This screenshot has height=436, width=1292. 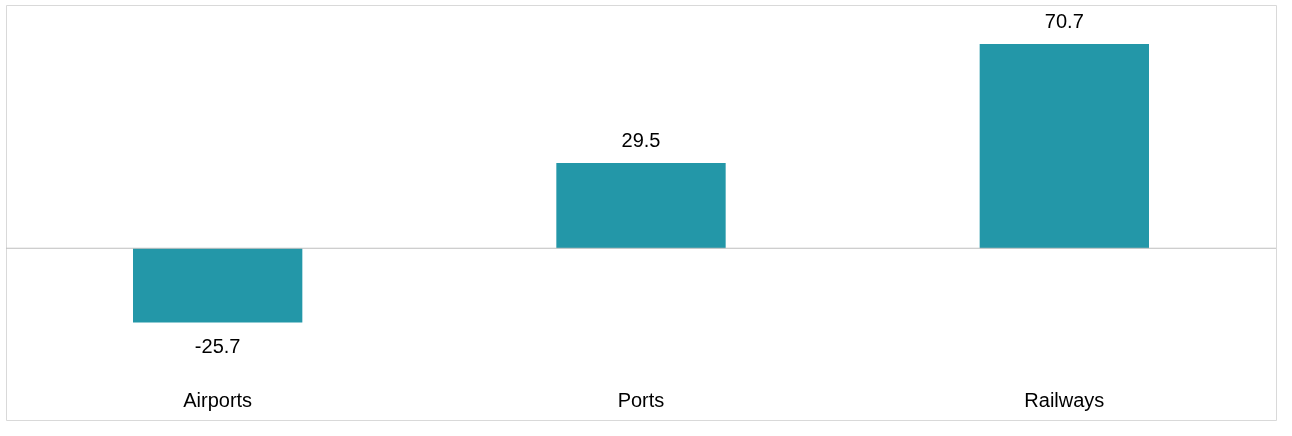 I want to click on data-label: 29.5, so click(x=641, y=140).